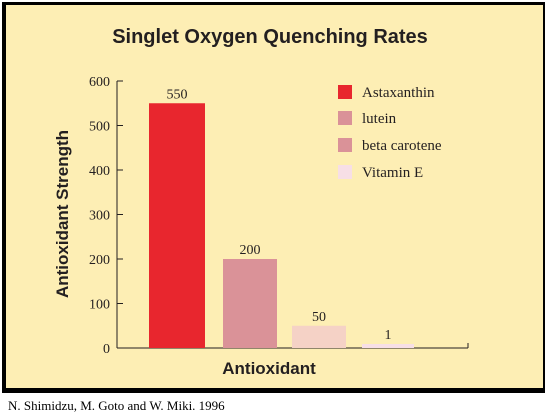 This screenshot has width=549, height=417. What do you see at coordinates (99, 305) in the screenshot?
I see `y-tick-label: 100` at bounding box center [99, 305].